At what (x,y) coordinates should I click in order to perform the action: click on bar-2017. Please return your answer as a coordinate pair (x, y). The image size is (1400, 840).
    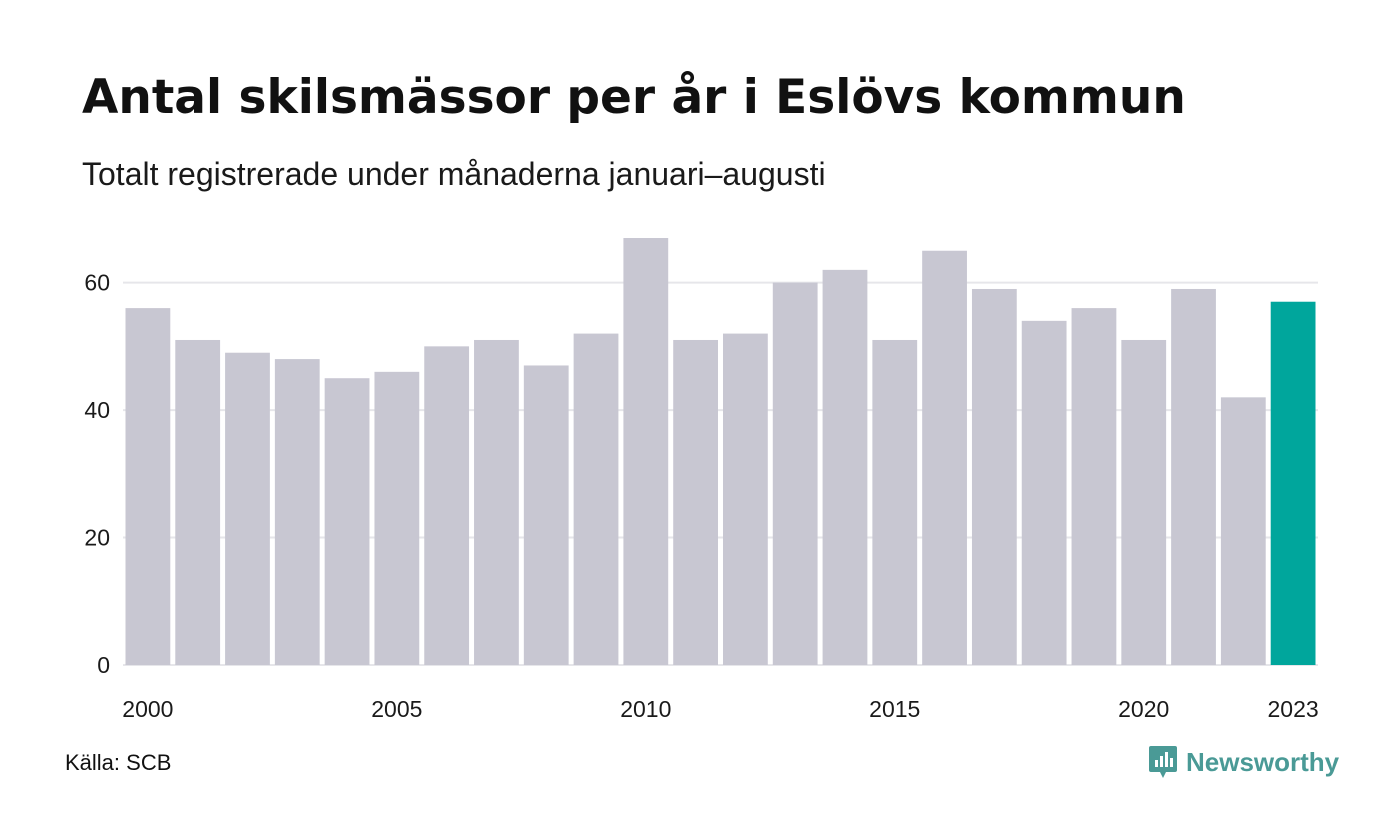
    Looking at the image, I should click on (994, 476).